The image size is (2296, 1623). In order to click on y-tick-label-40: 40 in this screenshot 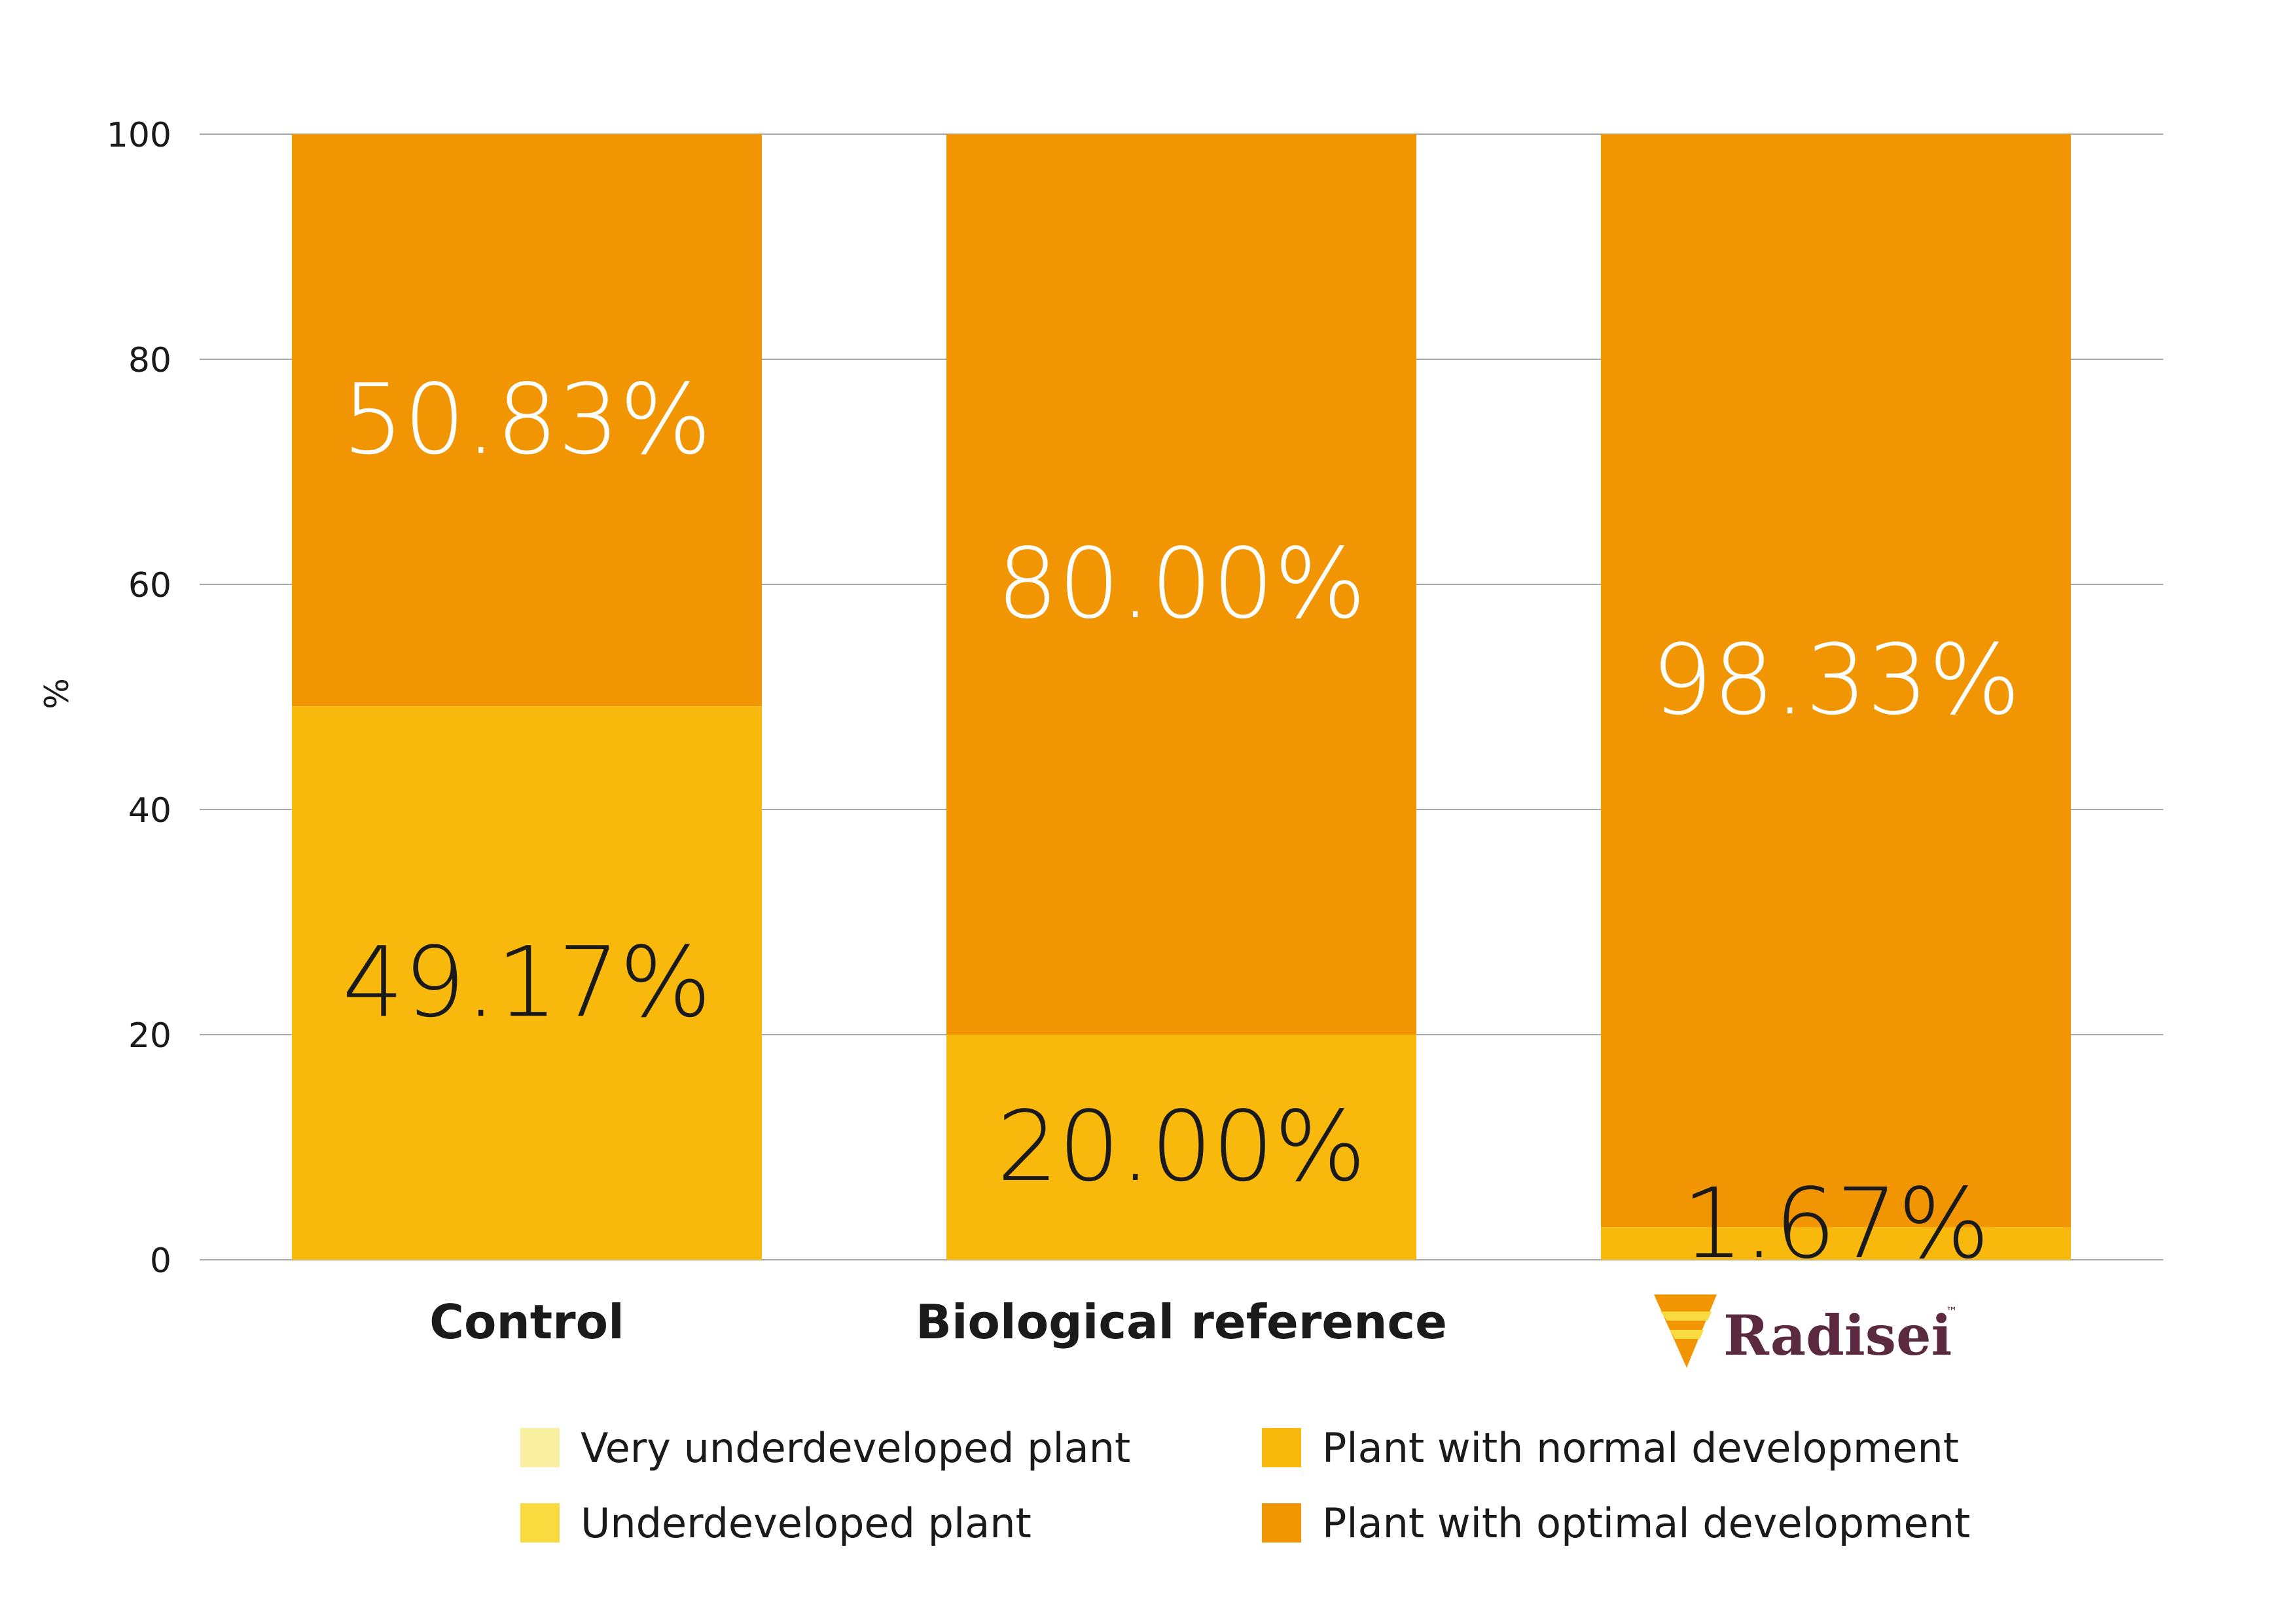, I will do `click(149, 810)`.